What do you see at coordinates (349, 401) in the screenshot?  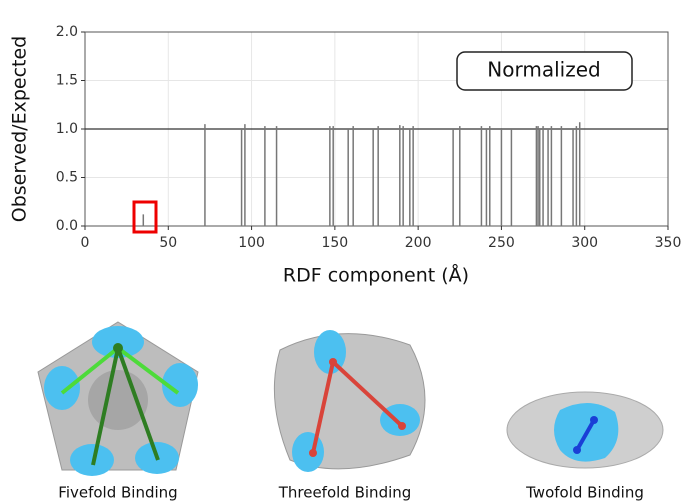 I see `threefold-illustration` at bounding box center [349, 401].